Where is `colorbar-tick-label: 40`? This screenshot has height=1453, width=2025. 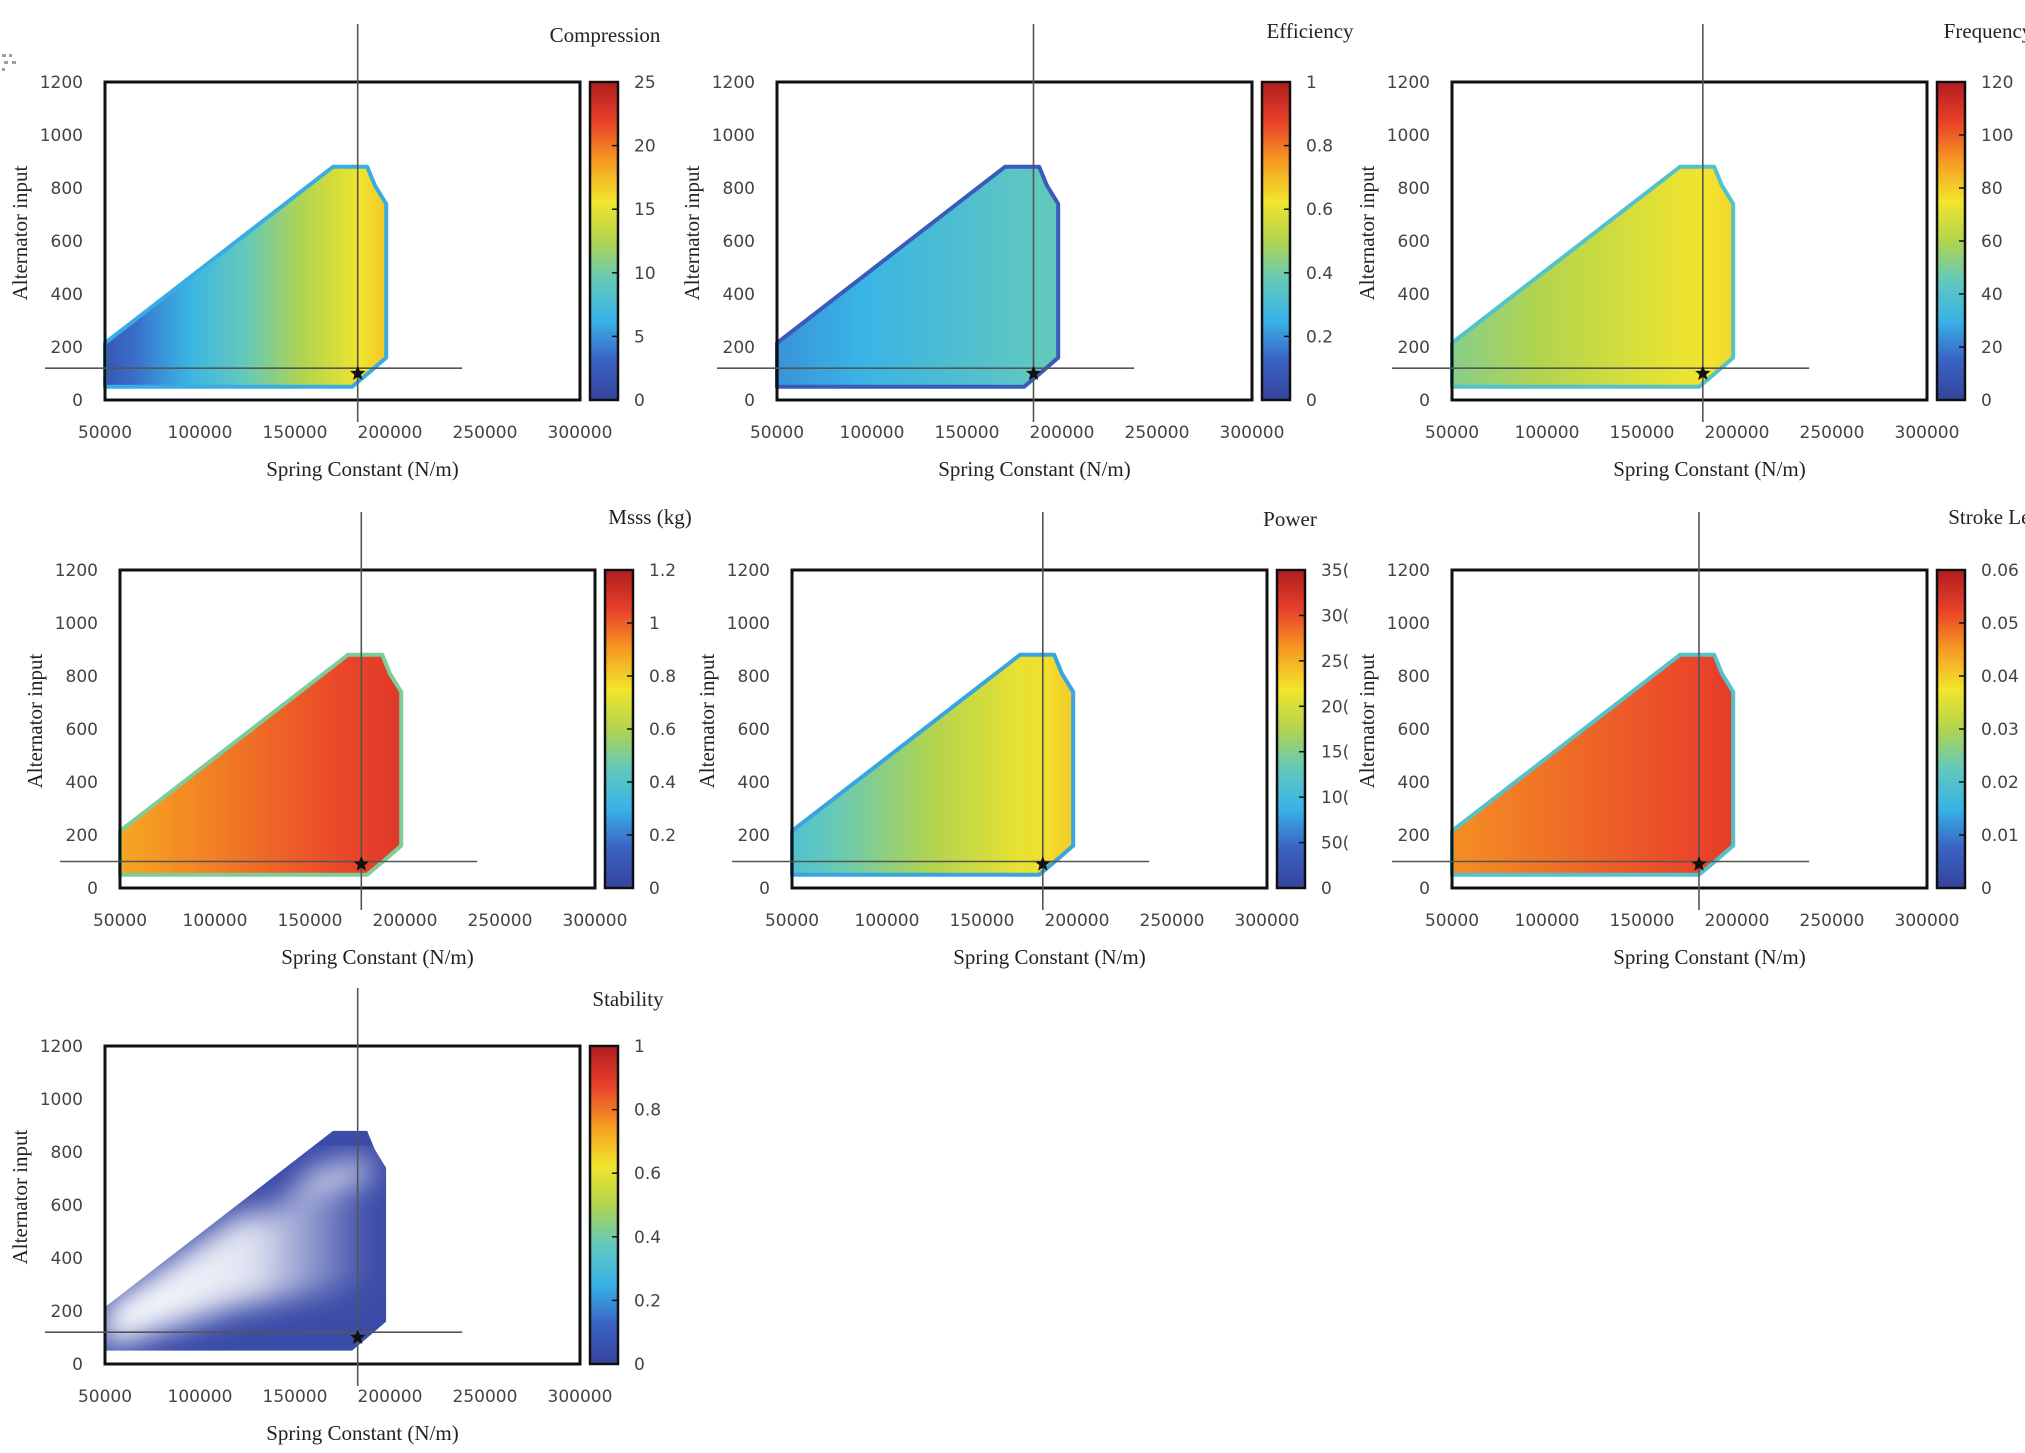 colorbar-tick-label: 40 is located at coordinates (1992, 295).